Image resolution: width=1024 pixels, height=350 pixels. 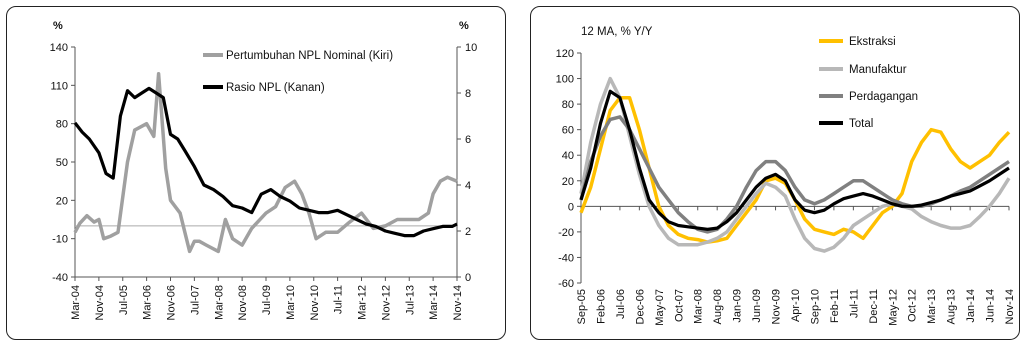 I want to click on y-tick-label: 20, so click(x=568, y=182).